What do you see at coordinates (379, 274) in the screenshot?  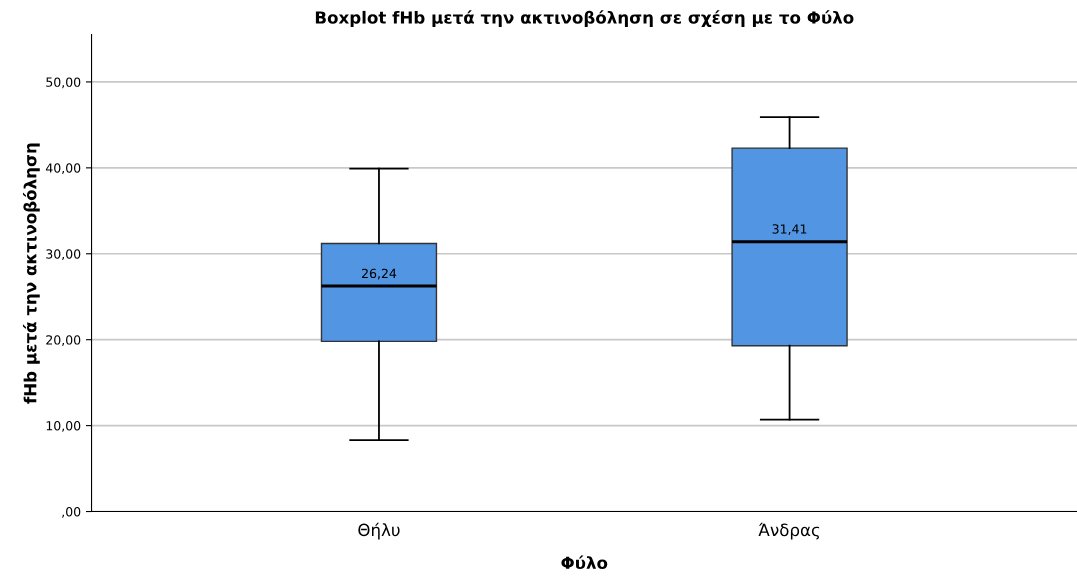 I see `annotation: 26,24` at bounding box center [379, 274].